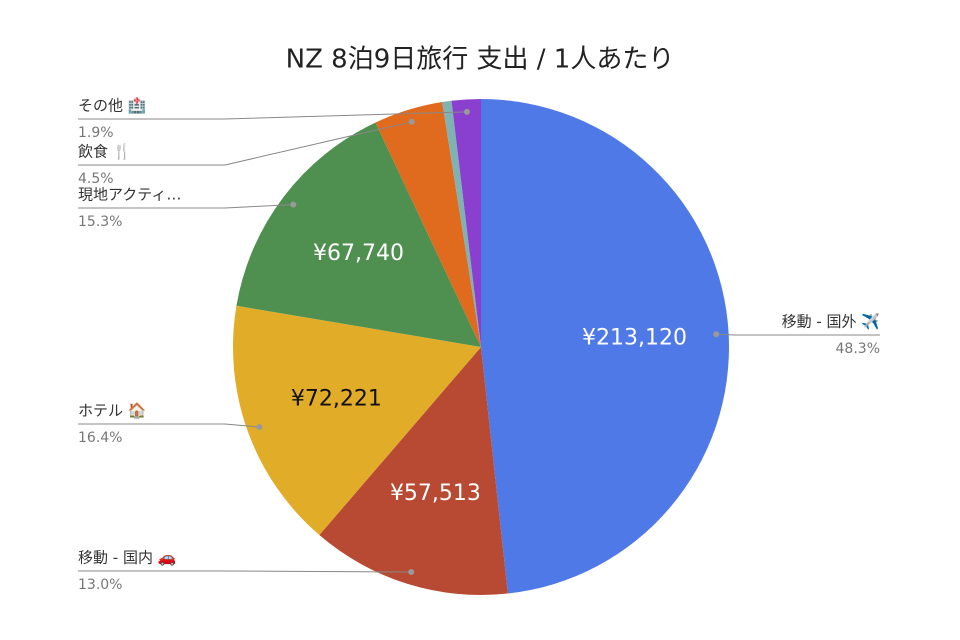  I want to click on legend-label: 移動 - 国外 ✈️, so click(831, 321).